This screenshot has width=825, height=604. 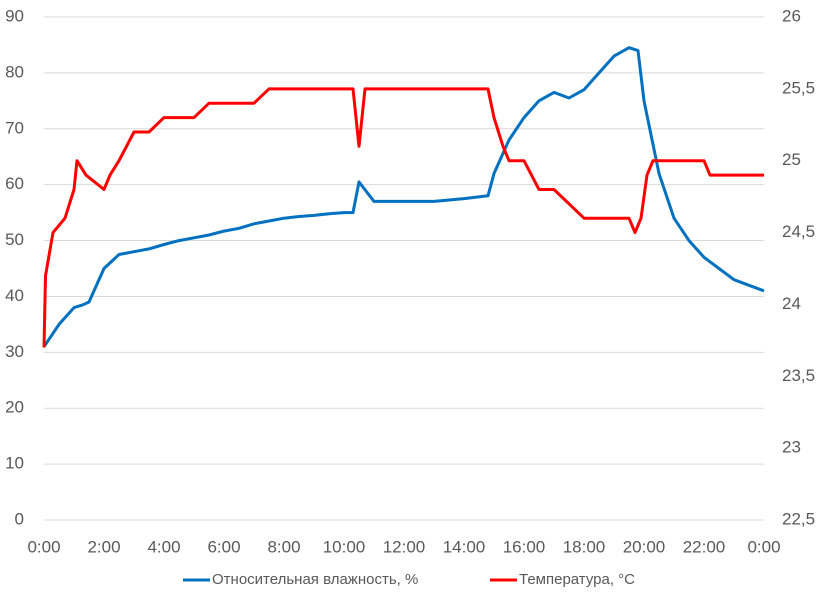 What do you see at coordinates (791, 15) in the screenshot?
I see `y2-tick-label: 26` at bounding box center [791, 15].